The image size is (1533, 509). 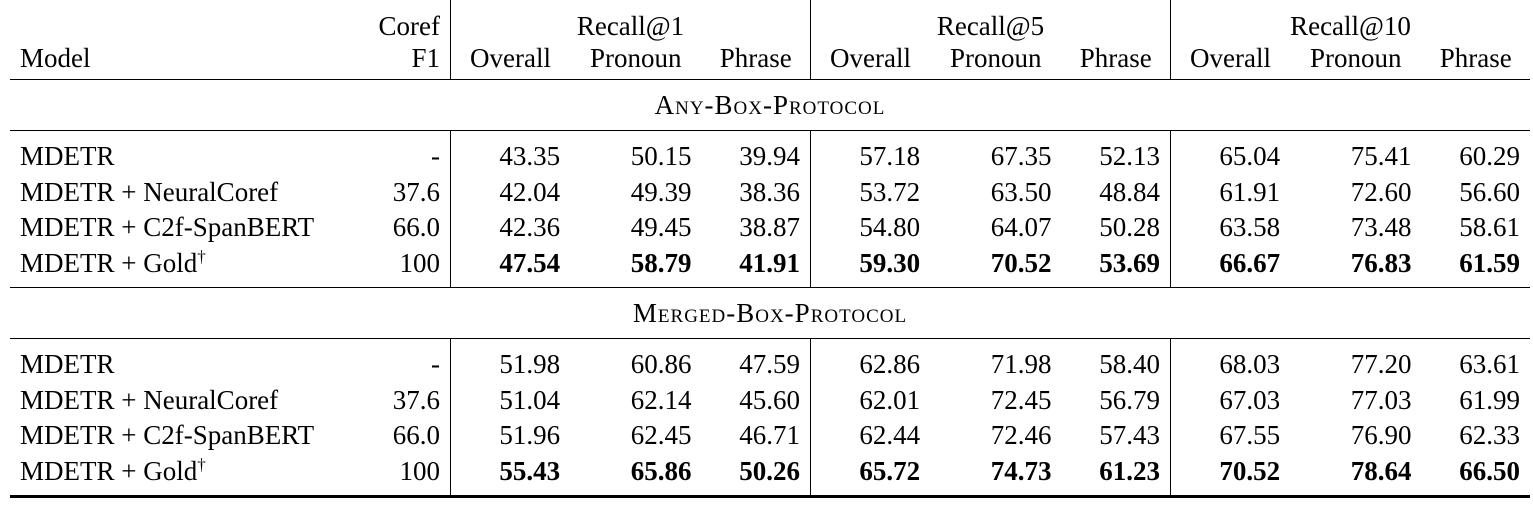 What do you see at coordinates (1021, 470) in the screenshot?
I see `value-text: 74.73` at bounding box center [1021, 470].